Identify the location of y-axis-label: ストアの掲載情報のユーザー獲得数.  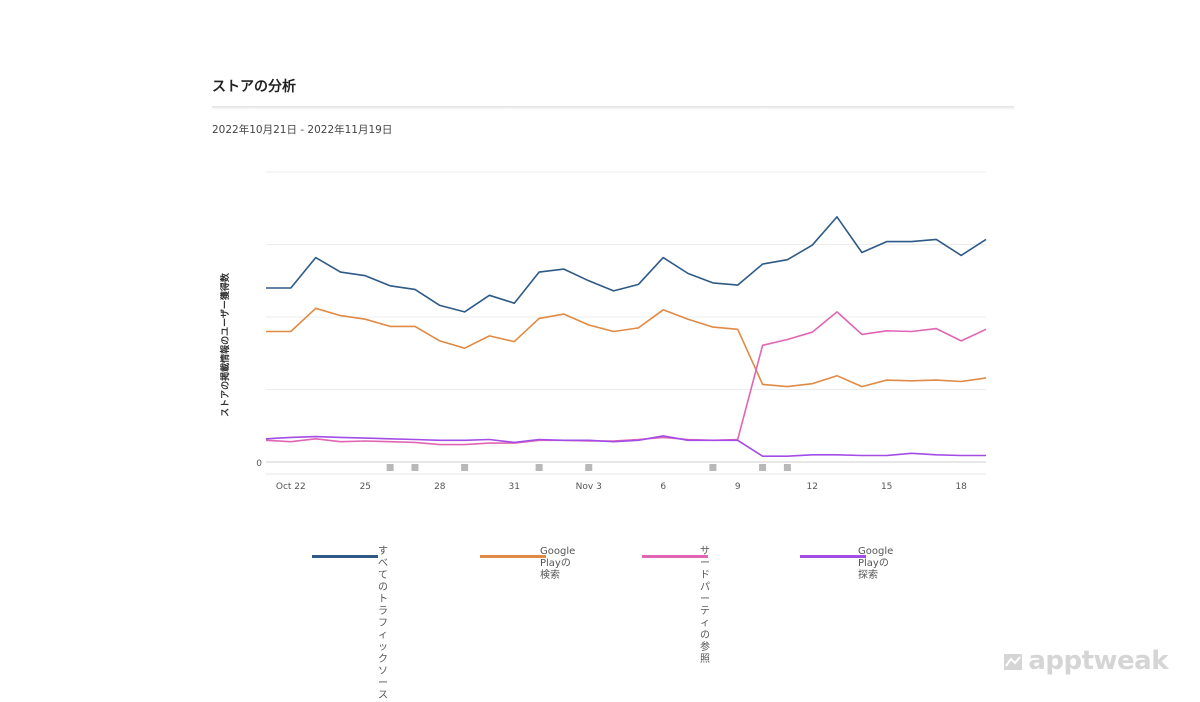
(225, 344).